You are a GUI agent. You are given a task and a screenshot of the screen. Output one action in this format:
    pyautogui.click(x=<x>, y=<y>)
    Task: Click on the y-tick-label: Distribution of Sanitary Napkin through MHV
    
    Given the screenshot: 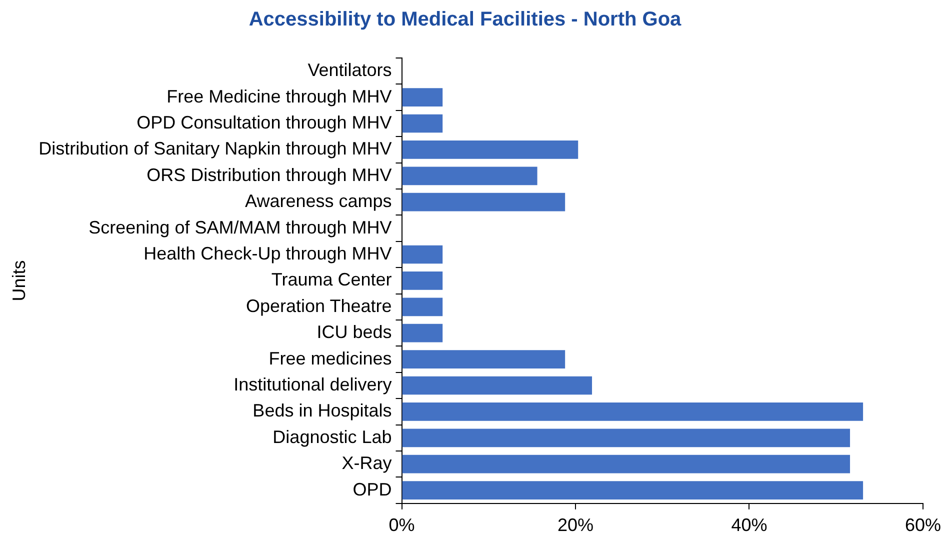 What is the action you would take?
    pyautogui.click(x=215, y=148)
    